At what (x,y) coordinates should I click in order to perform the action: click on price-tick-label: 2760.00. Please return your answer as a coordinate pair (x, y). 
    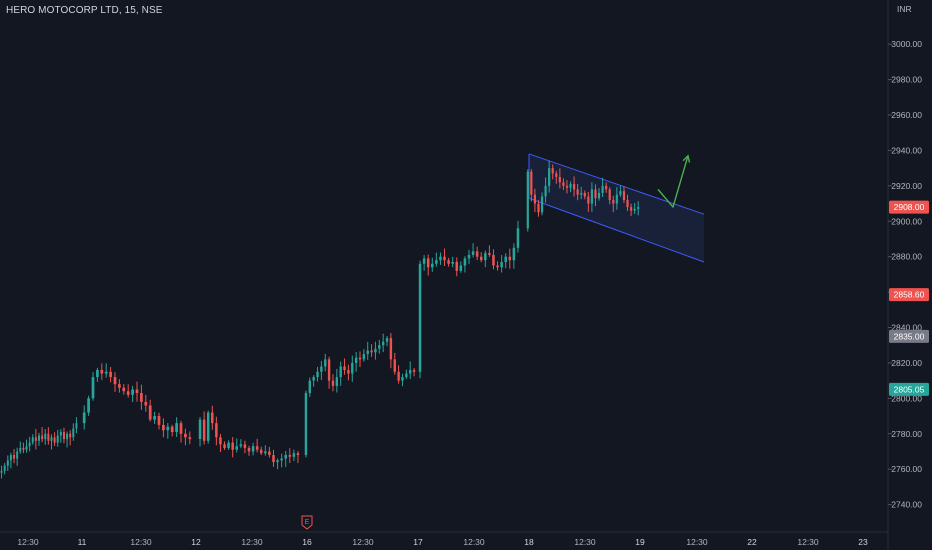
    Looking at the image, I should click on (906, 469).